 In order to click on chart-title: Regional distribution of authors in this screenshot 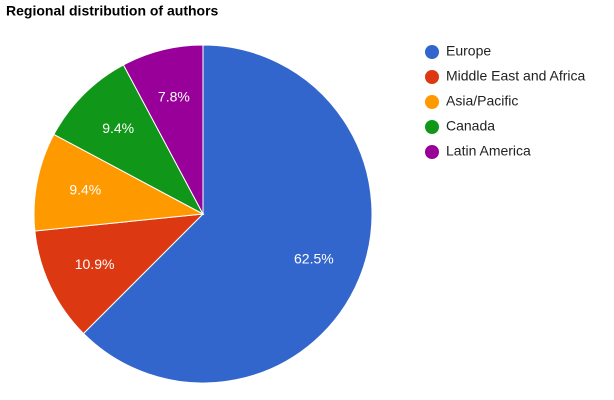, I will do `click(112, 11)`.